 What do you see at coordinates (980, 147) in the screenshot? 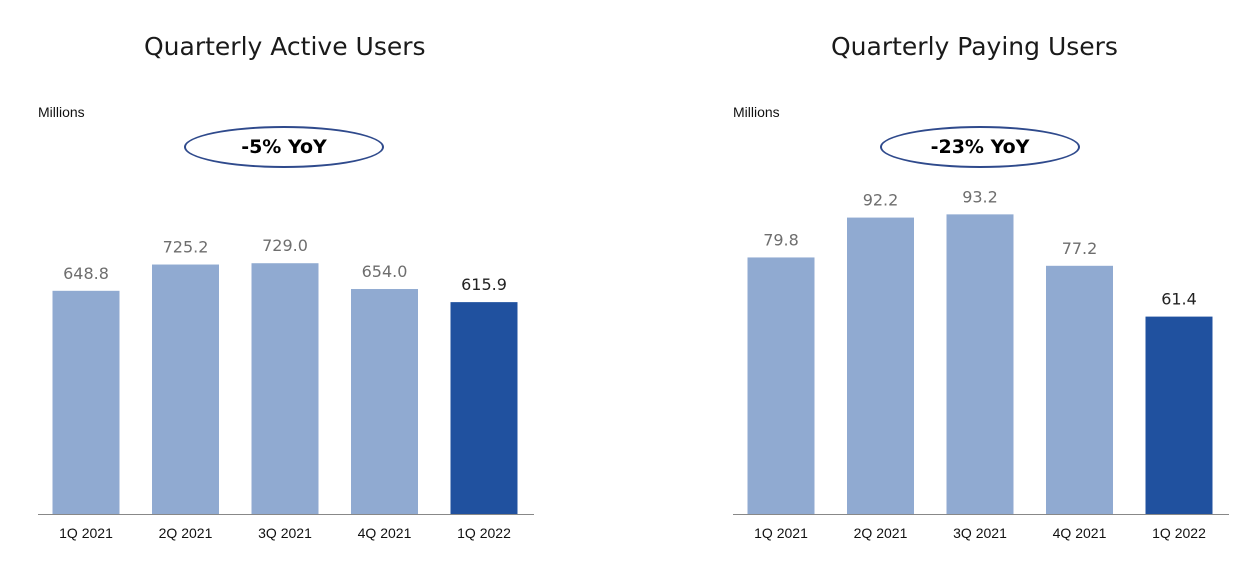
I see `yoy-callout: -23% YoY` at bounding box center [980, 147].